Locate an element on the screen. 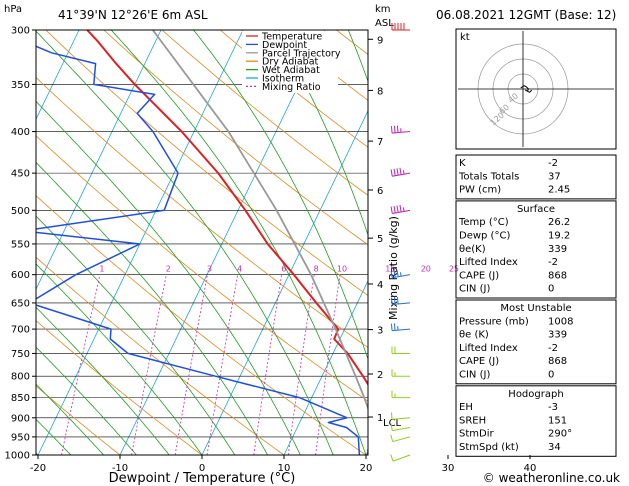 This screenshot has height=486, width=629. wind-barb-half is located at coordinates (400, 274).